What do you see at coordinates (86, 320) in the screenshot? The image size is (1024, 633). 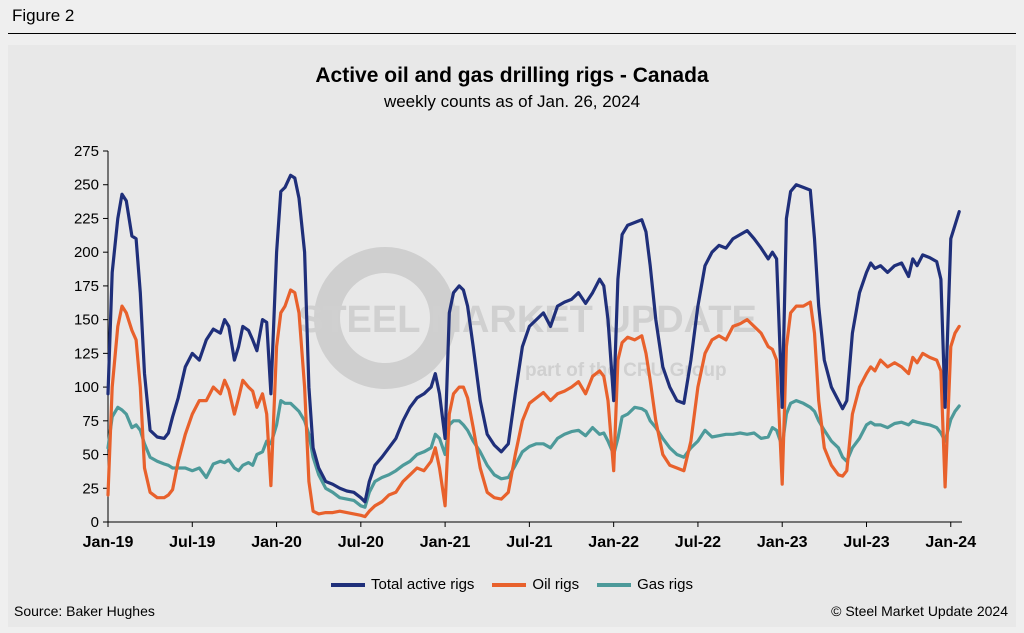 I see `y-tick-label: 150` at bounding box center [86, 320].